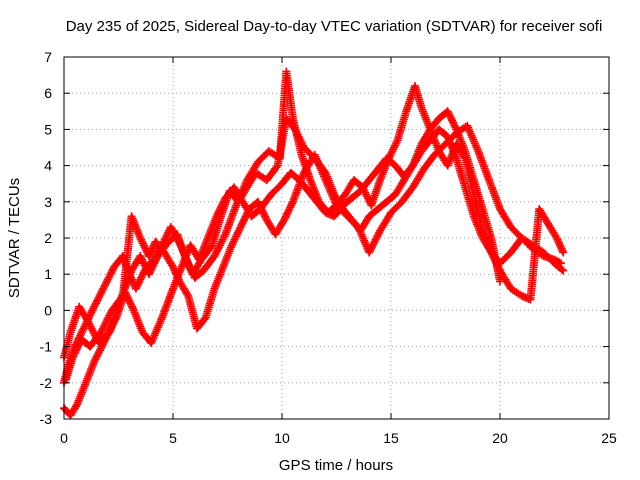  I want to click on x-tick-label: 5, so click(173, 438).